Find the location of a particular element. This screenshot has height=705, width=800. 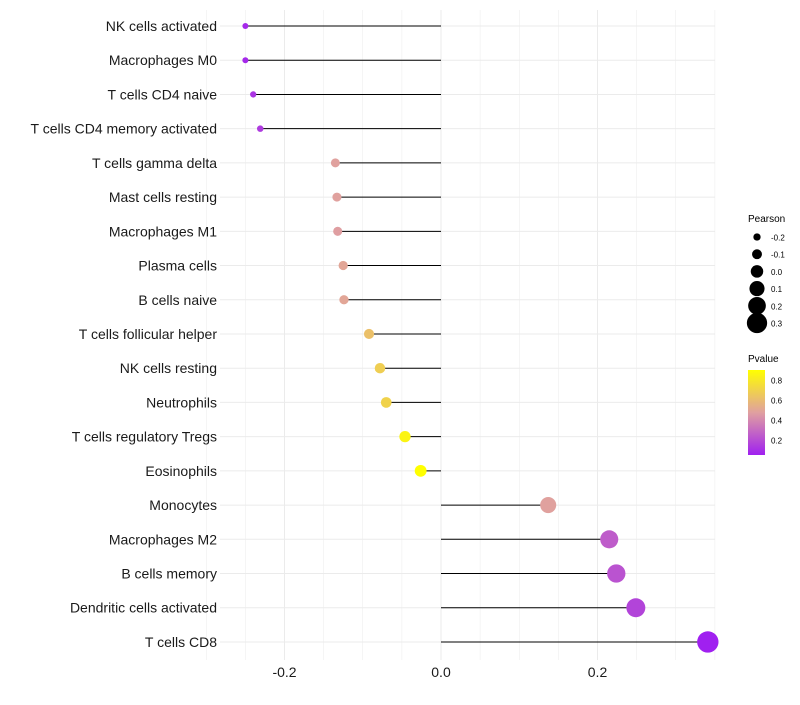

category-label: Eosinophils is located at coordinates (181, 471).